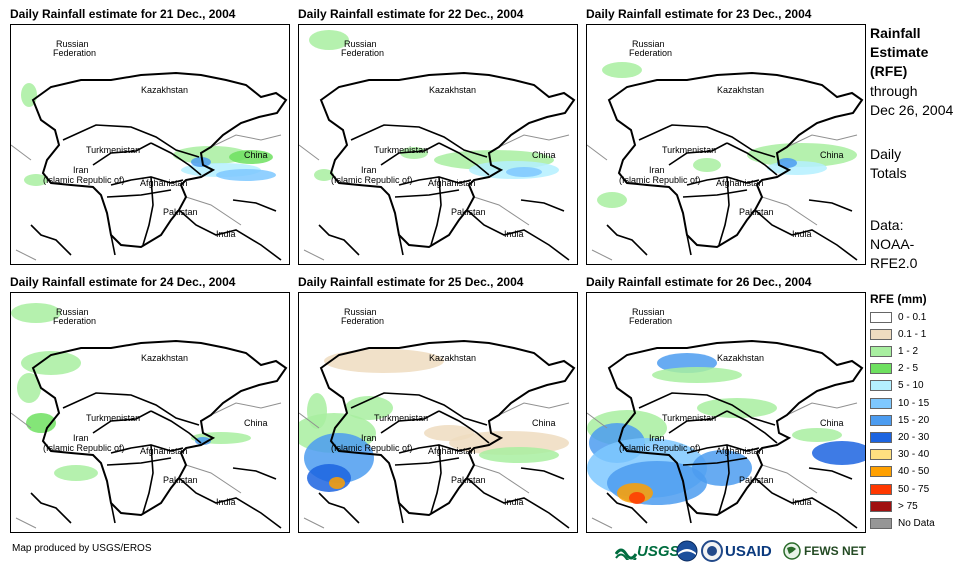  Describe the element at coordinates (908, 369) in the screenshot. I see `legend-label: 2 - 5` at that location.